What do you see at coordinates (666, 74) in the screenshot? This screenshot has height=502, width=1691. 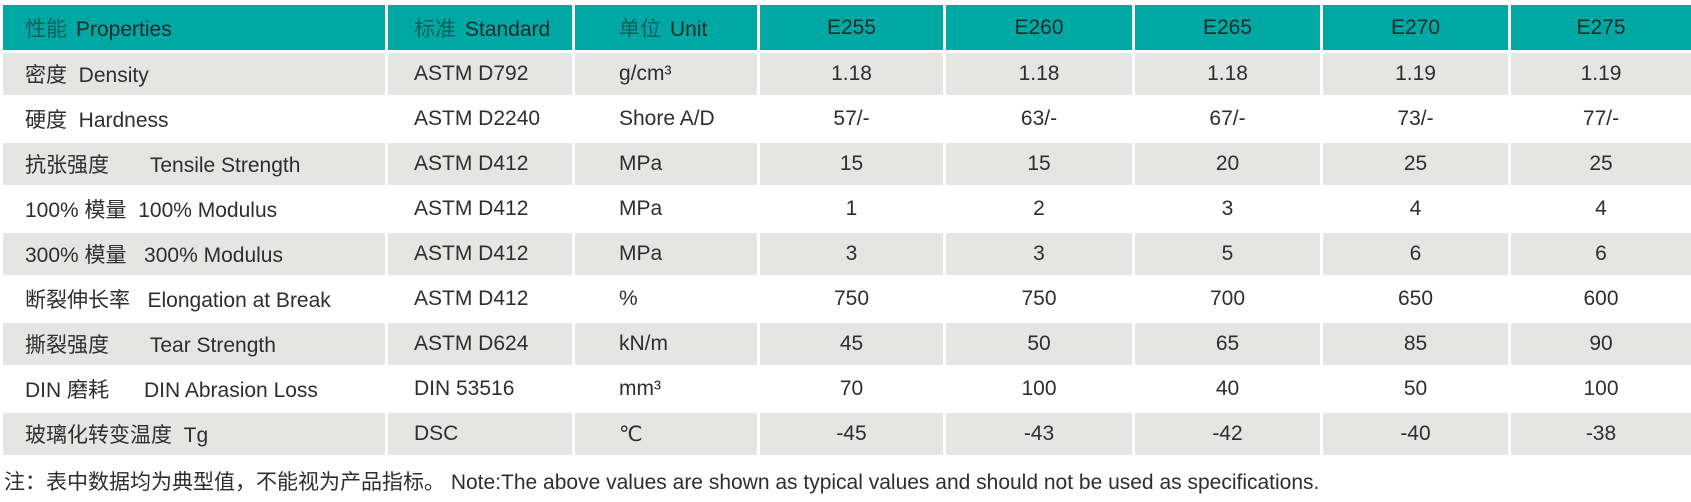 I see `unit-cell: g/cm³` at bounding box center [666, 74].